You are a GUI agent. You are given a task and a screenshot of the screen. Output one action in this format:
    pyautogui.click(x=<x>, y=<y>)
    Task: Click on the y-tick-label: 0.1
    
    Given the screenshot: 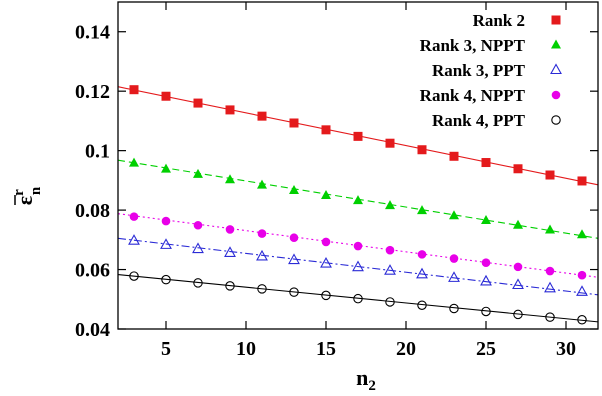 What is the action you would take?
    pyautogui.click(x=97, y=152)
    